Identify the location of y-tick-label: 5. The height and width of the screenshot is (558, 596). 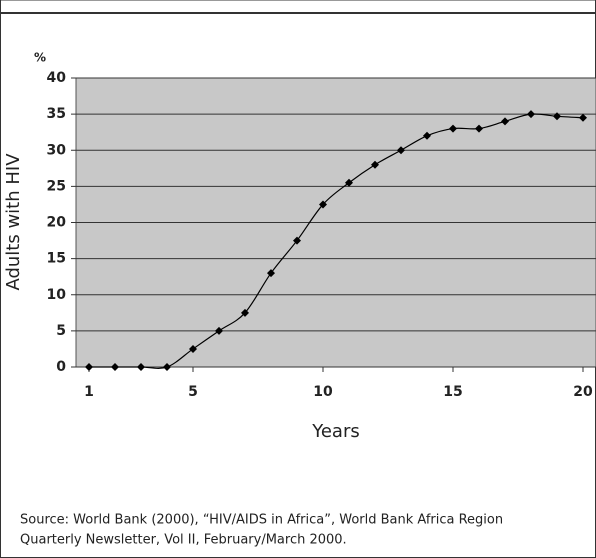
(61, 331).